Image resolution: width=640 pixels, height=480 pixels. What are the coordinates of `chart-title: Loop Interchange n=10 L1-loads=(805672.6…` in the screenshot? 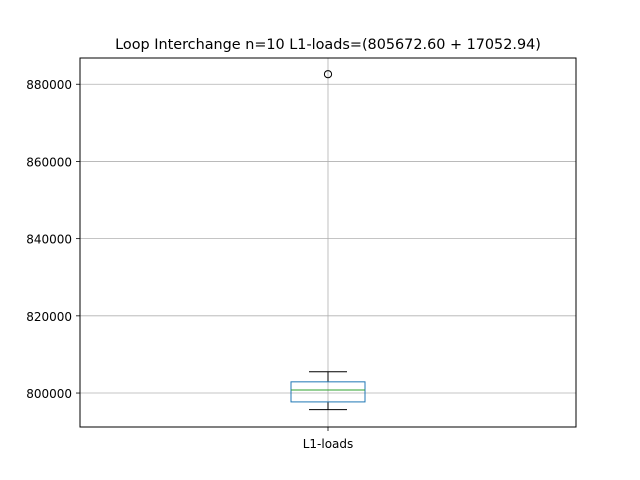 It's located at (328, 45).